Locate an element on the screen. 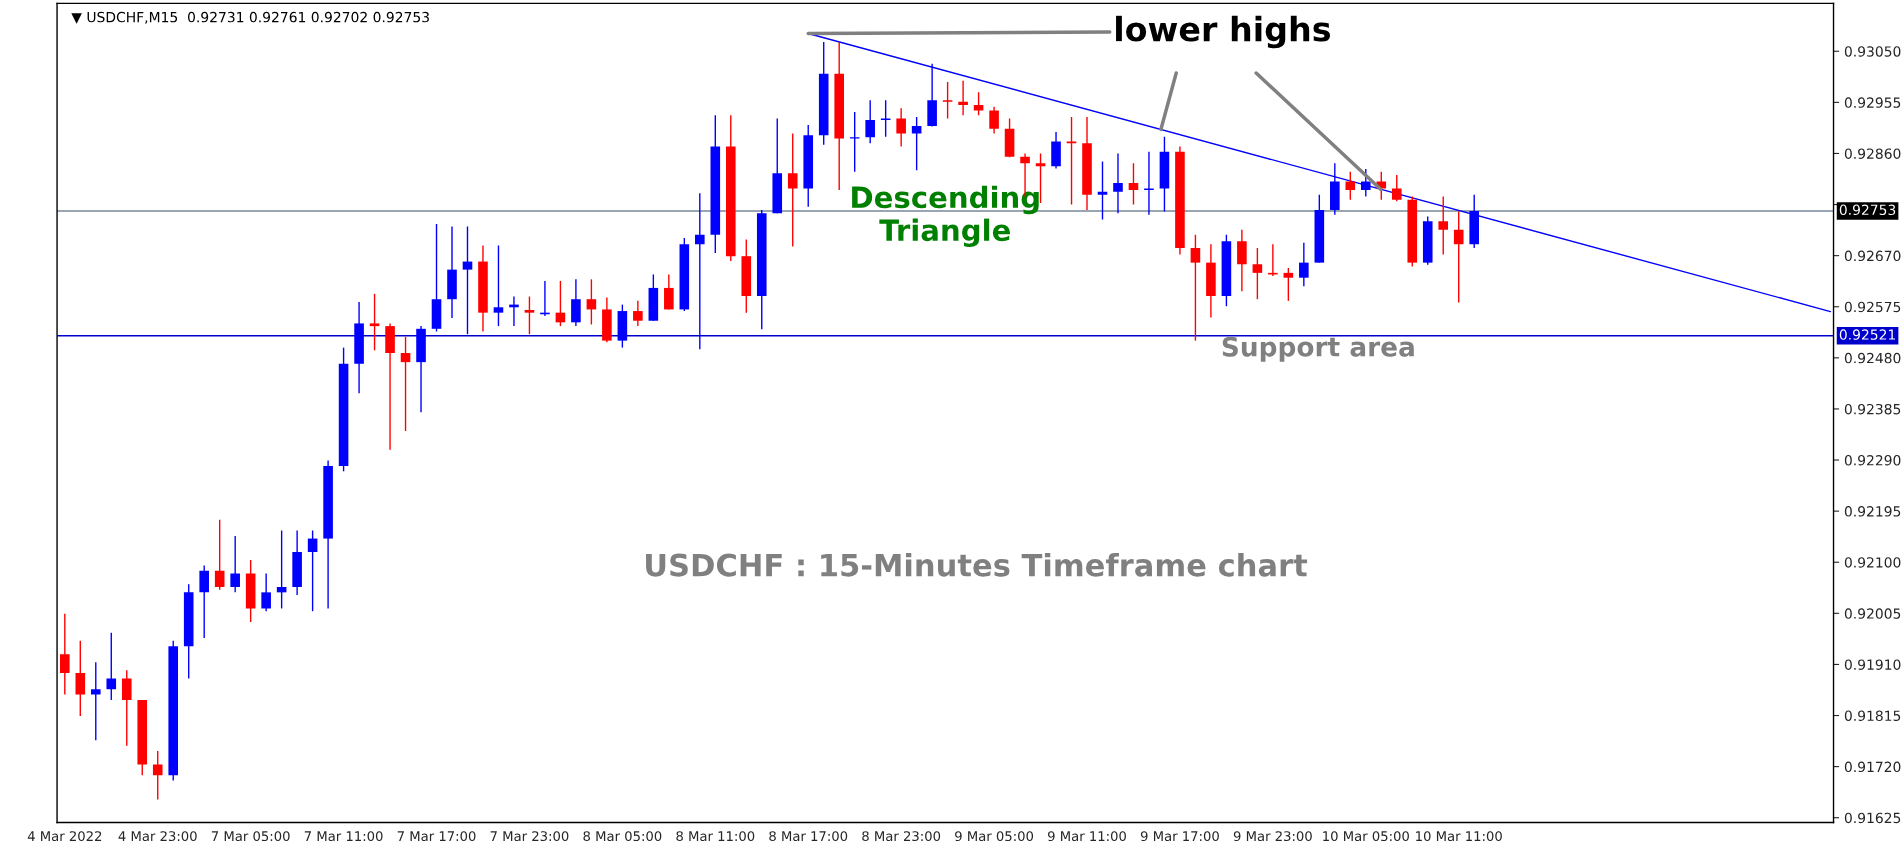  y-tick-label: 0.92575 is located at coordinates (1872, 307).